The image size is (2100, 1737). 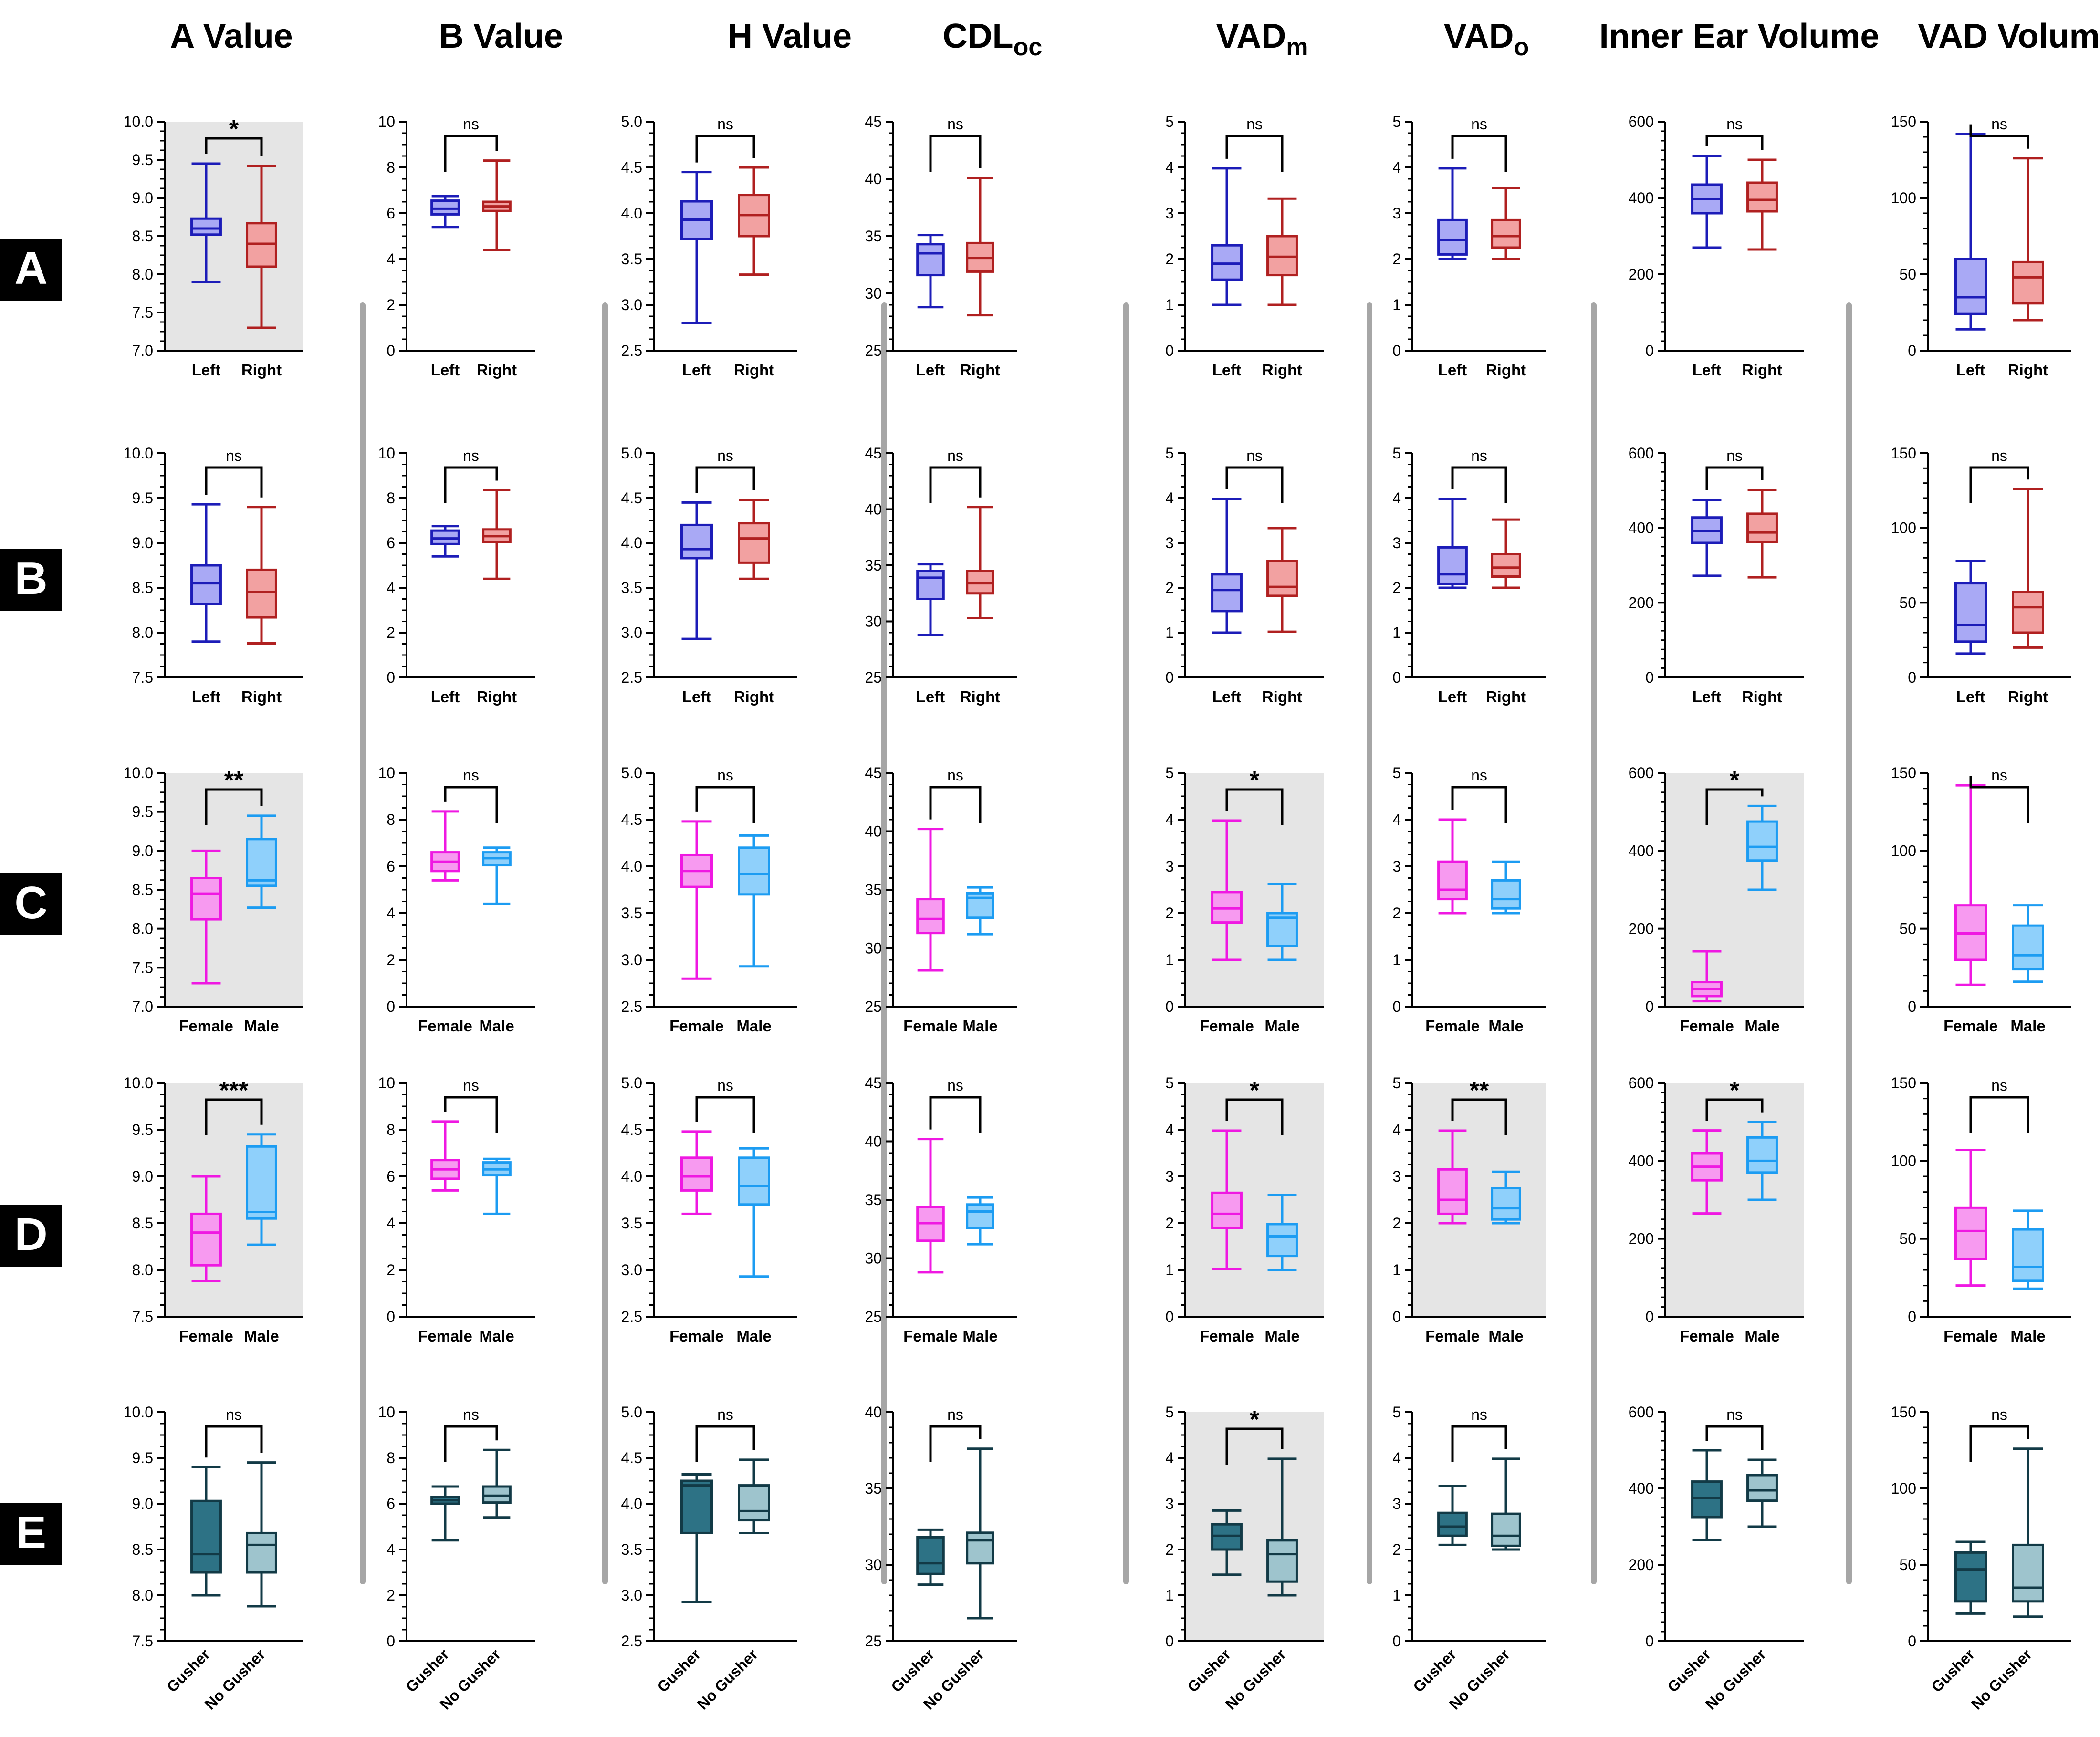 What do you see at coordinates (1981, 575) in the screenshot?
I see `box-plot-b-vad-volume: 0 50 100 150 Left Right ns` at bounding box center [1981, 575].